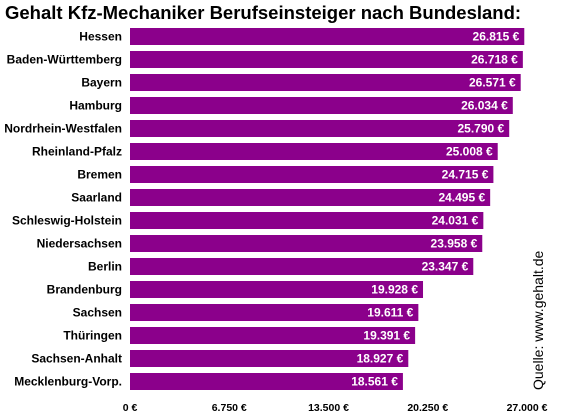  What do you see at coordinates (97, 313) in the screenshot?
I see `category-label: Sachsen` at bounding box center [97, 313].